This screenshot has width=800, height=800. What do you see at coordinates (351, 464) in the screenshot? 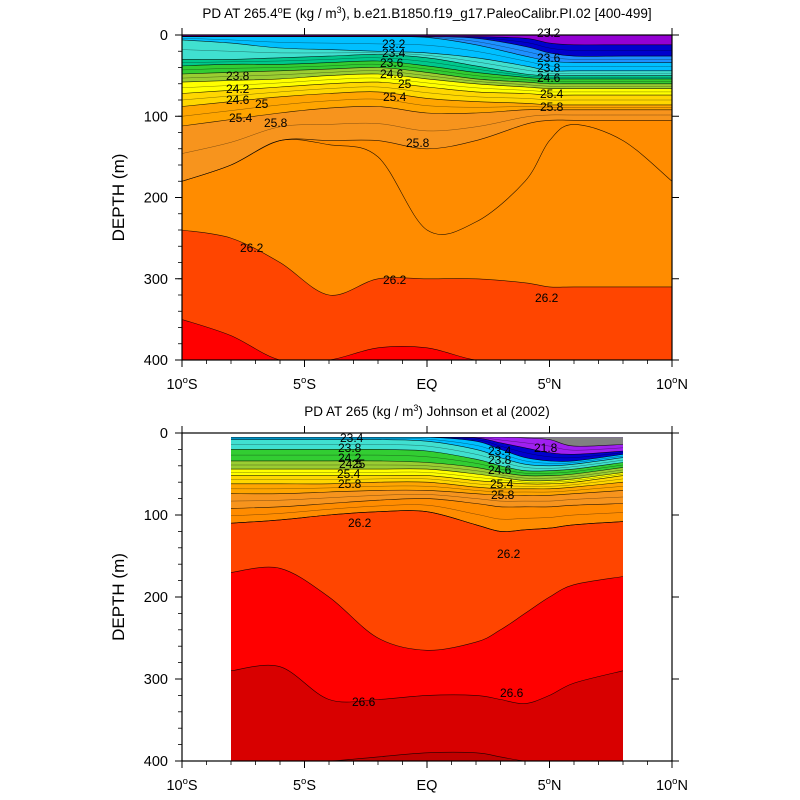
I see `contour-label: 24.5` at bounding box center [351, 464].